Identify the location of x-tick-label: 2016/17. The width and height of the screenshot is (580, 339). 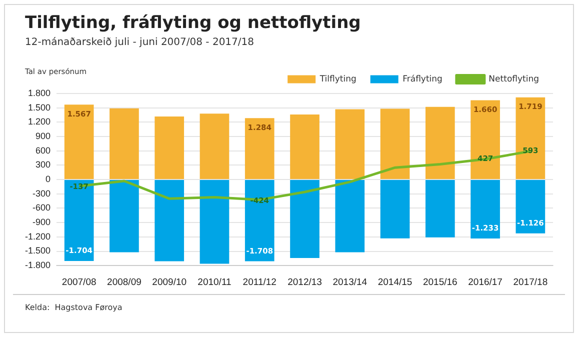
(485, 282).